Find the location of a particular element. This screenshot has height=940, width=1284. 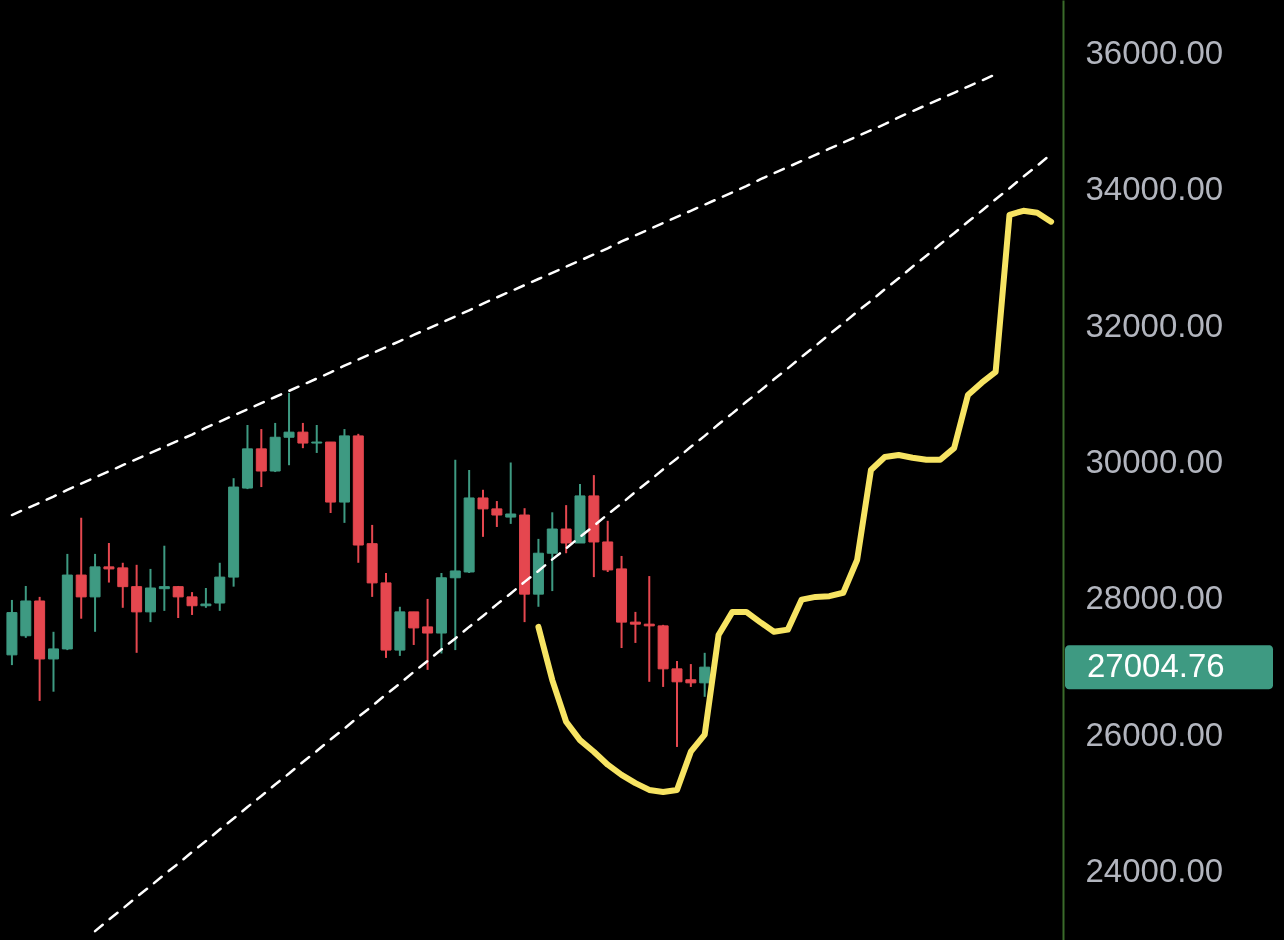

y-tick-label: 32000.00 is located at coordinates (1154, 325).